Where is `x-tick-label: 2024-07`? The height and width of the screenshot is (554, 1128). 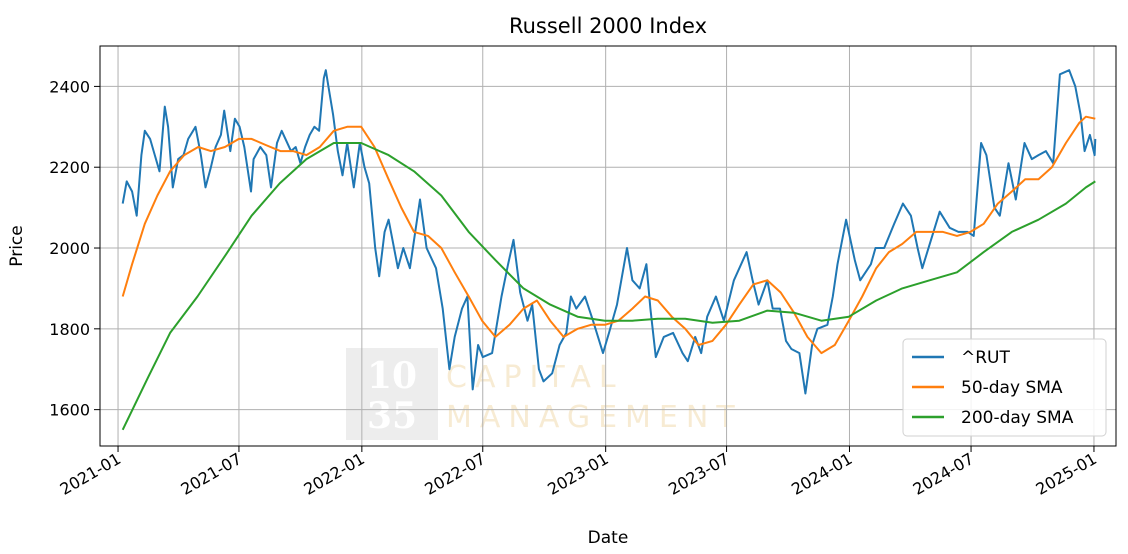 x-tick-label: 2024-07 is located at coordinates (943, 474).